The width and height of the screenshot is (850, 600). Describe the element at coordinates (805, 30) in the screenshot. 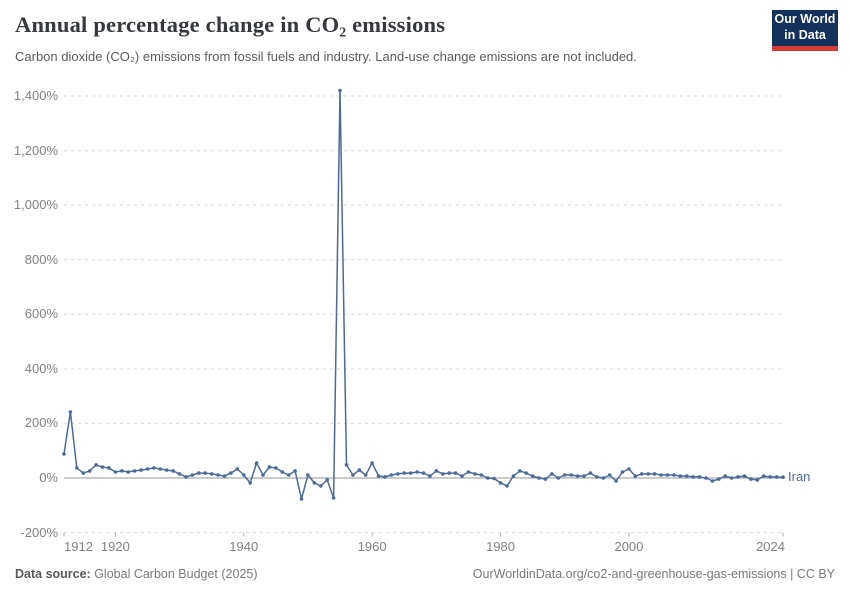

I see `owid-logo: Our World in Data` at that location.